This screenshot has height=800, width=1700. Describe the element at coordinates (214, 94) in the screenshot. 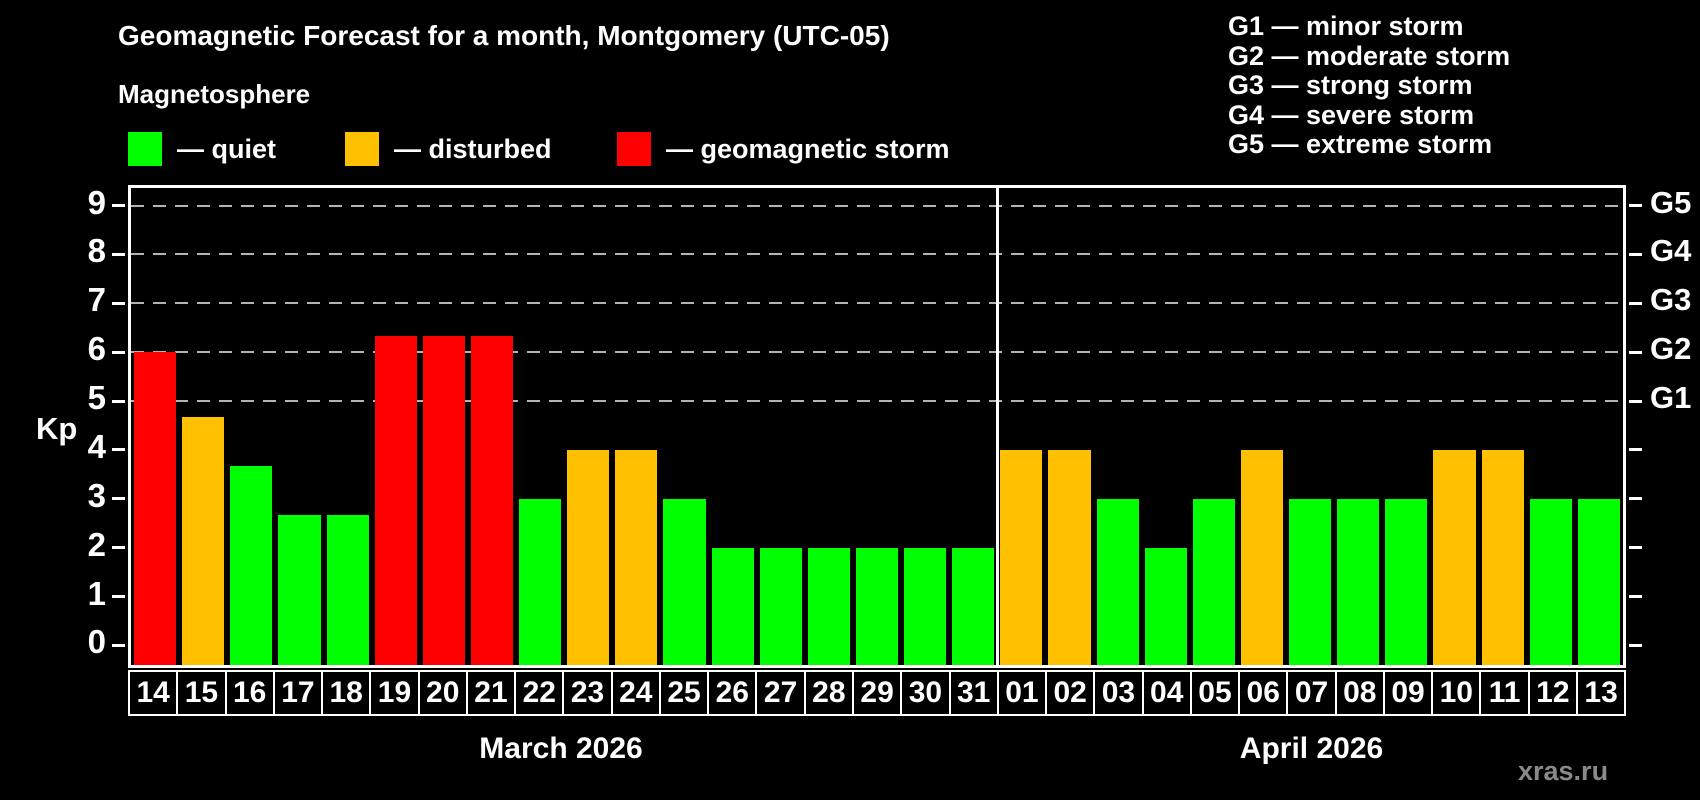

I see `subtitle-magnetosphere: Magnetosphere` at that location.